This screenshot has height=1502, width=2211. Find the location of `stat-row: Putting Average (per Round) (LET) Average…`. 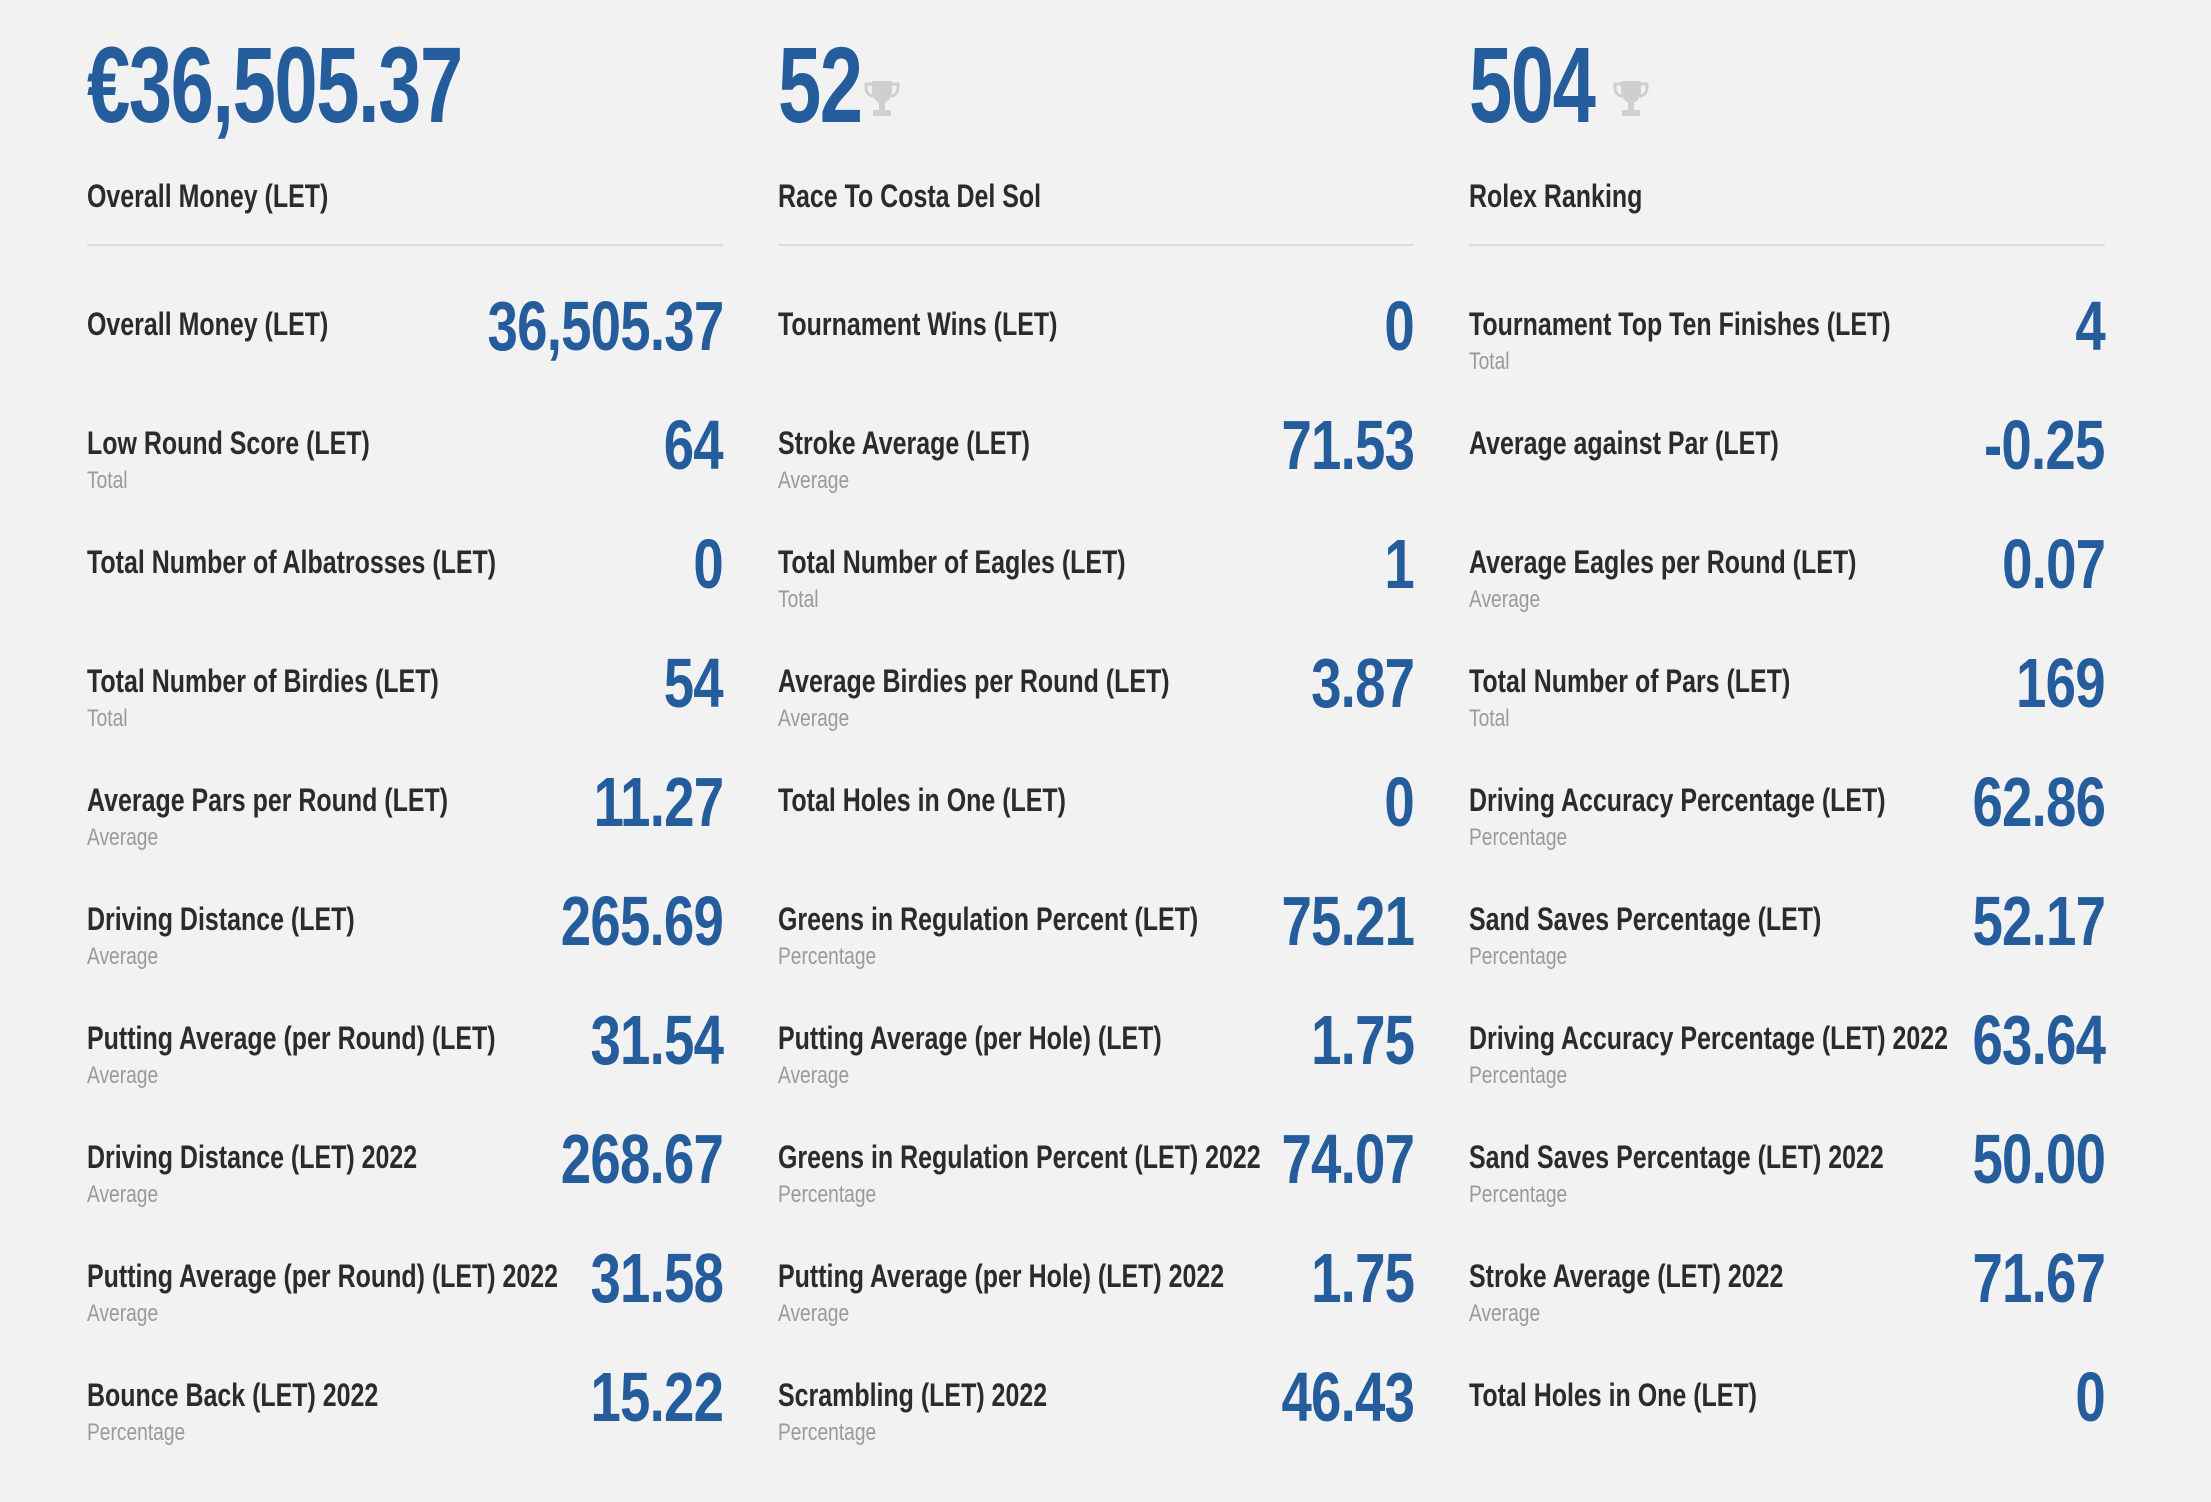

stat-row: Putting Average (per Round) (LET) Average… is located at coordinates (405, 1063).